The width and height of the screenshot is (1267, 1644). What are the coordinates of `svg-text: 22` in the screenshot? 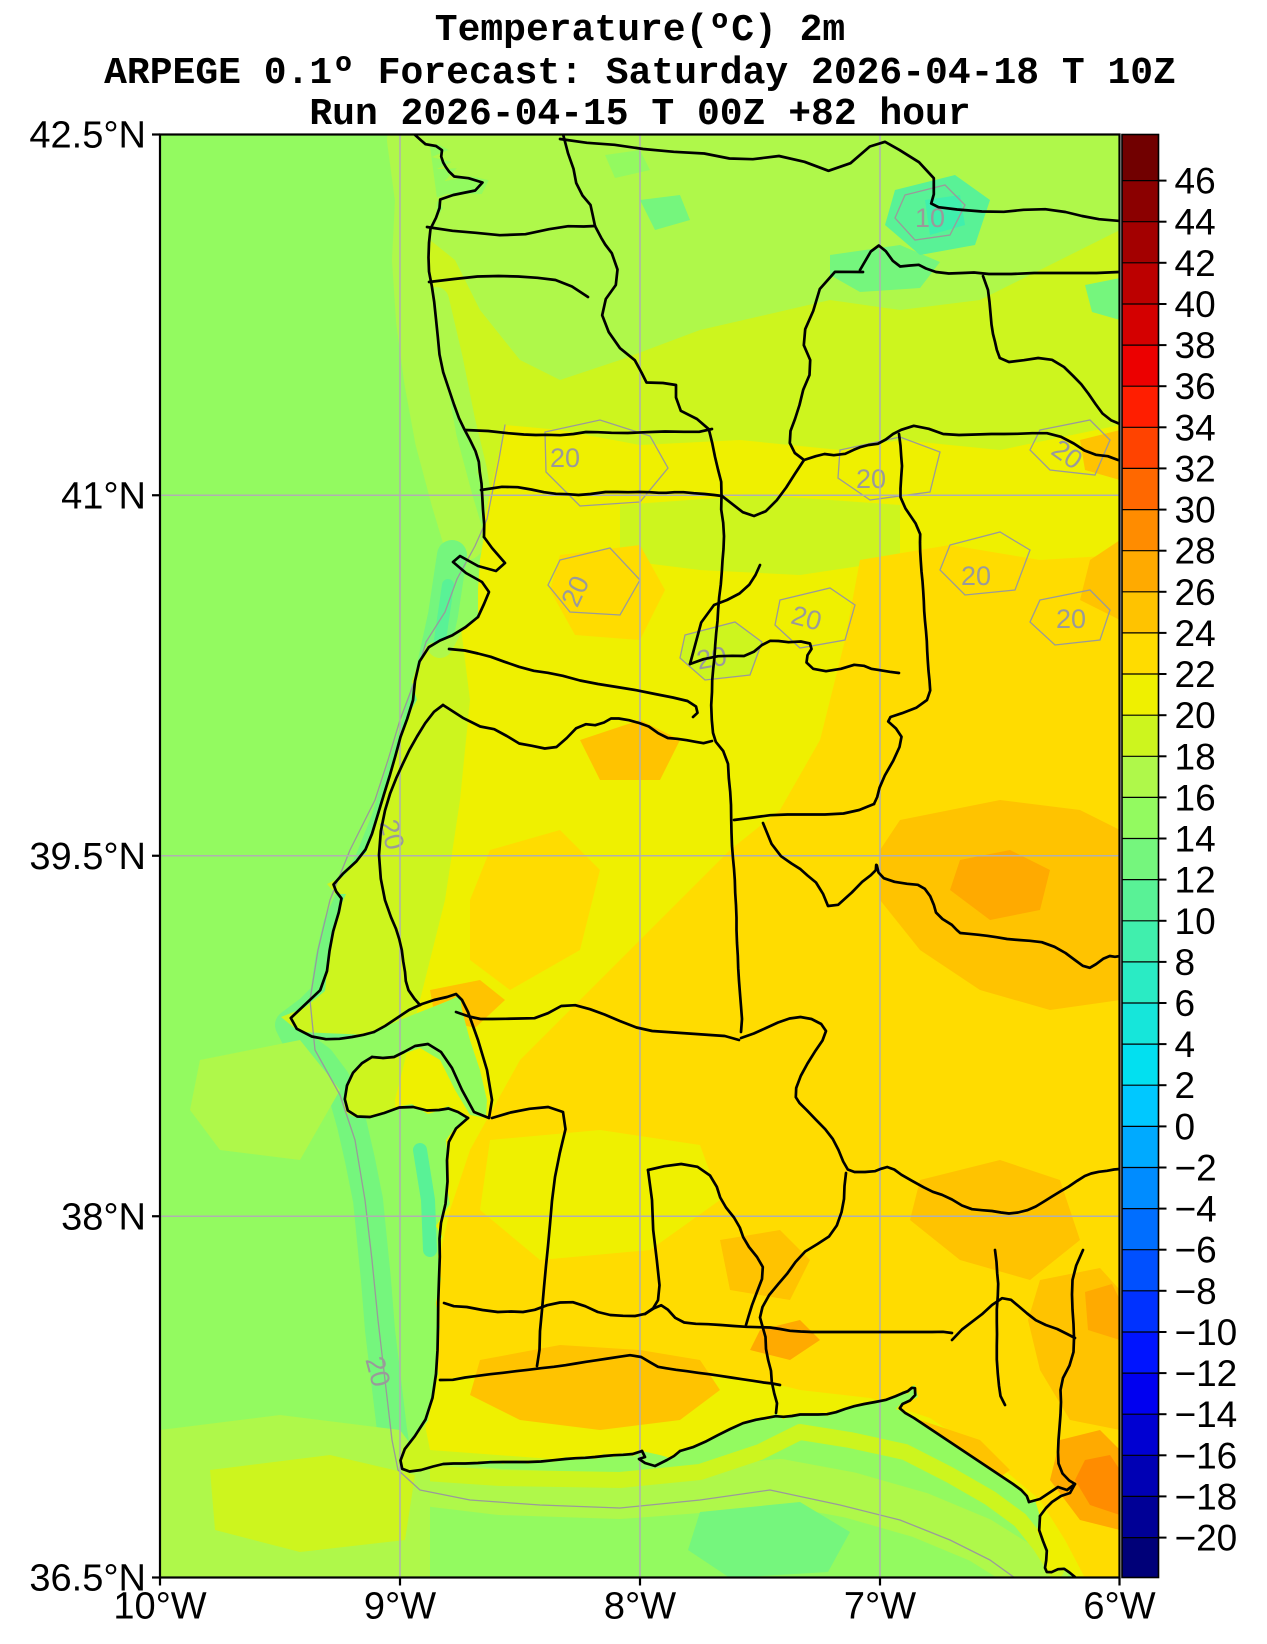 It's located at (1195, 674).